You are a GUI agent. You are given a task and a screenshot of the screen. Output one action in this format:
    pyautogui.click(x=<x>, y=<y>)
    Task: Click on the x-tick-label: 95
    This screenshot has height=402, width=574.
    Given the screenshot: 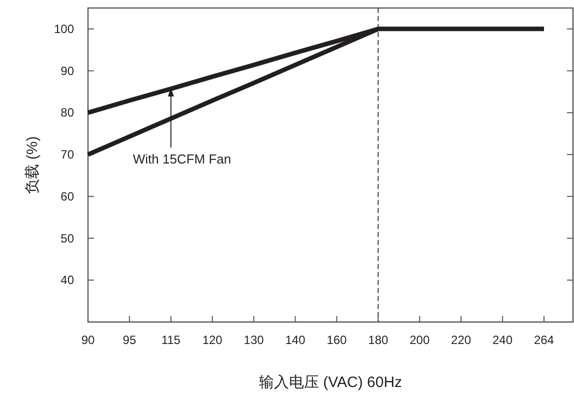 What is the action you would take?
    pyautogui.click(x=129, y=340)
    